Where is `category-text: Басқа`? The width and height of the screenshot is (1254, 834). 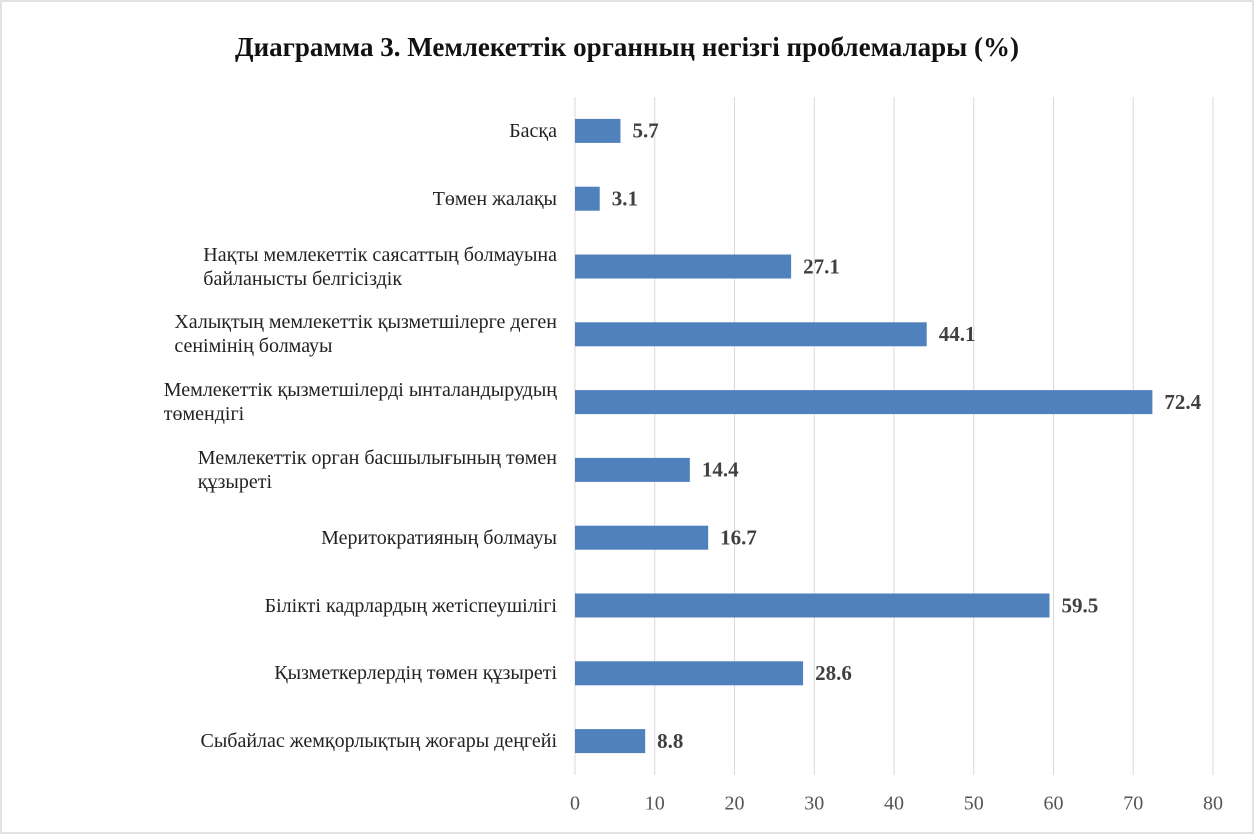
category-text: Басқа is located at coordinates (533, 130).